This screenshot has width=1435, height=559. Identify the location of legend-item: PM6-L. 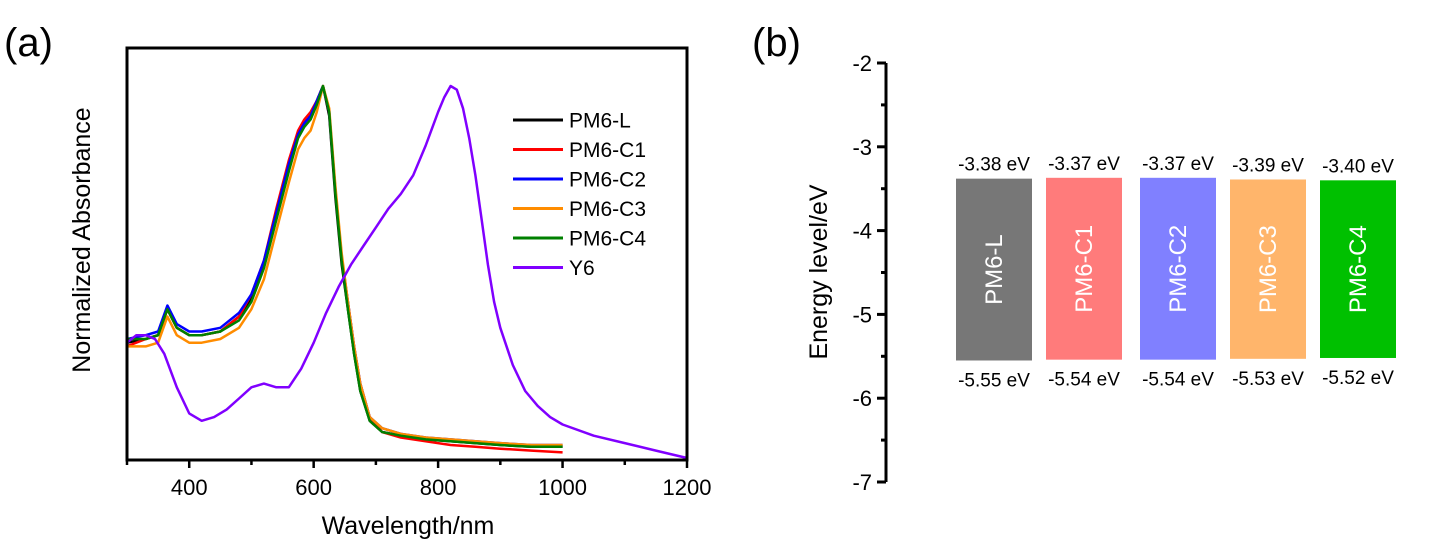
(572, 121).